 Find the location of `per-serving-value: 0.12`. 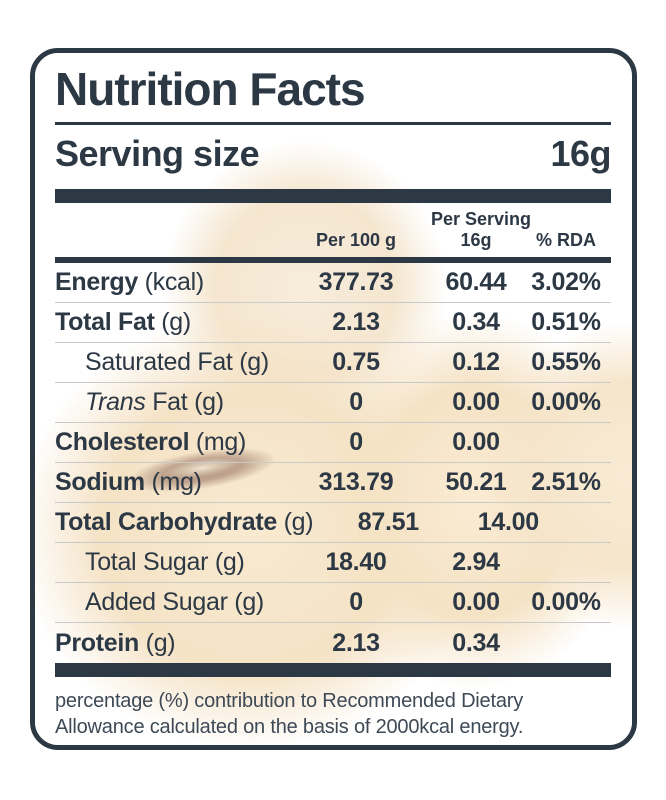

per-serving-value: 0.12 is located at coordinates (476, 362).